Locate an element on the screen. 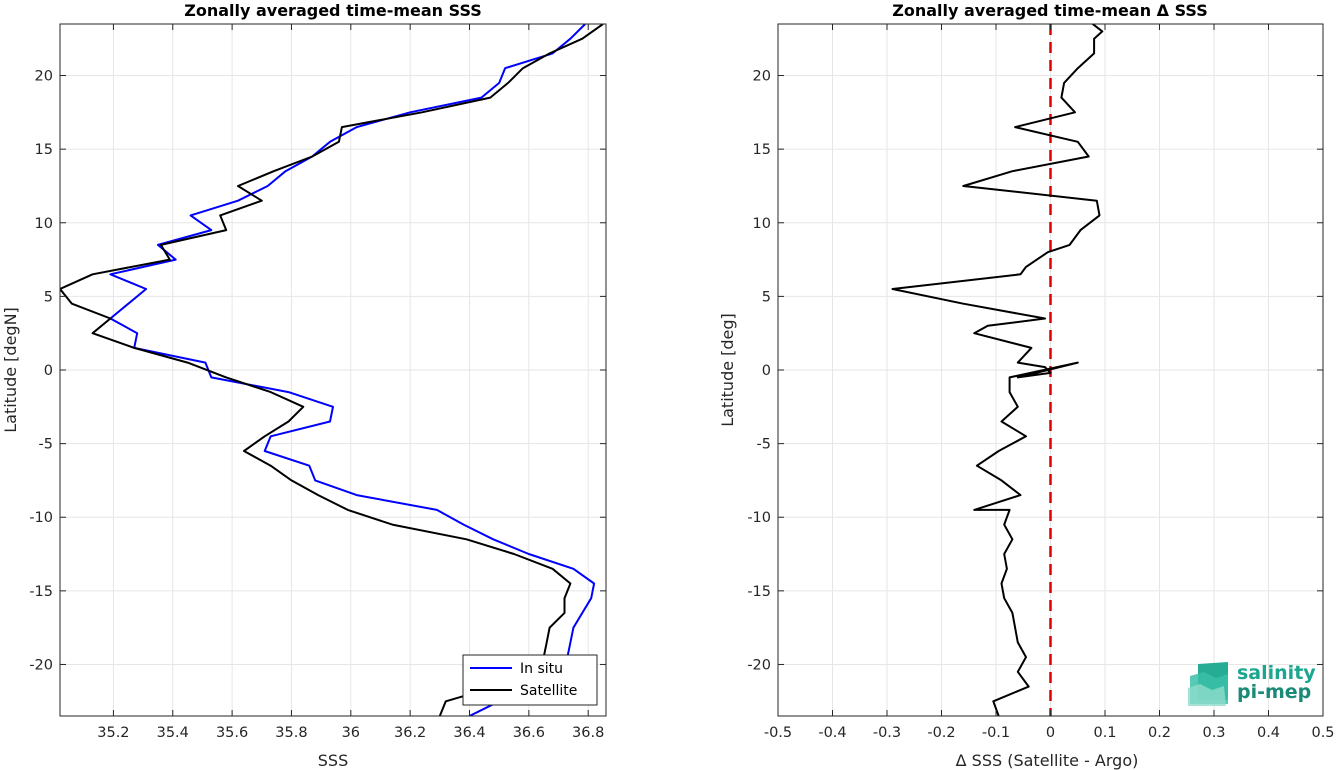 Image resolution: width=1336 pixels, height=770 pixels. left-y-tick-label: -15 is located at coordinates (41, 592).